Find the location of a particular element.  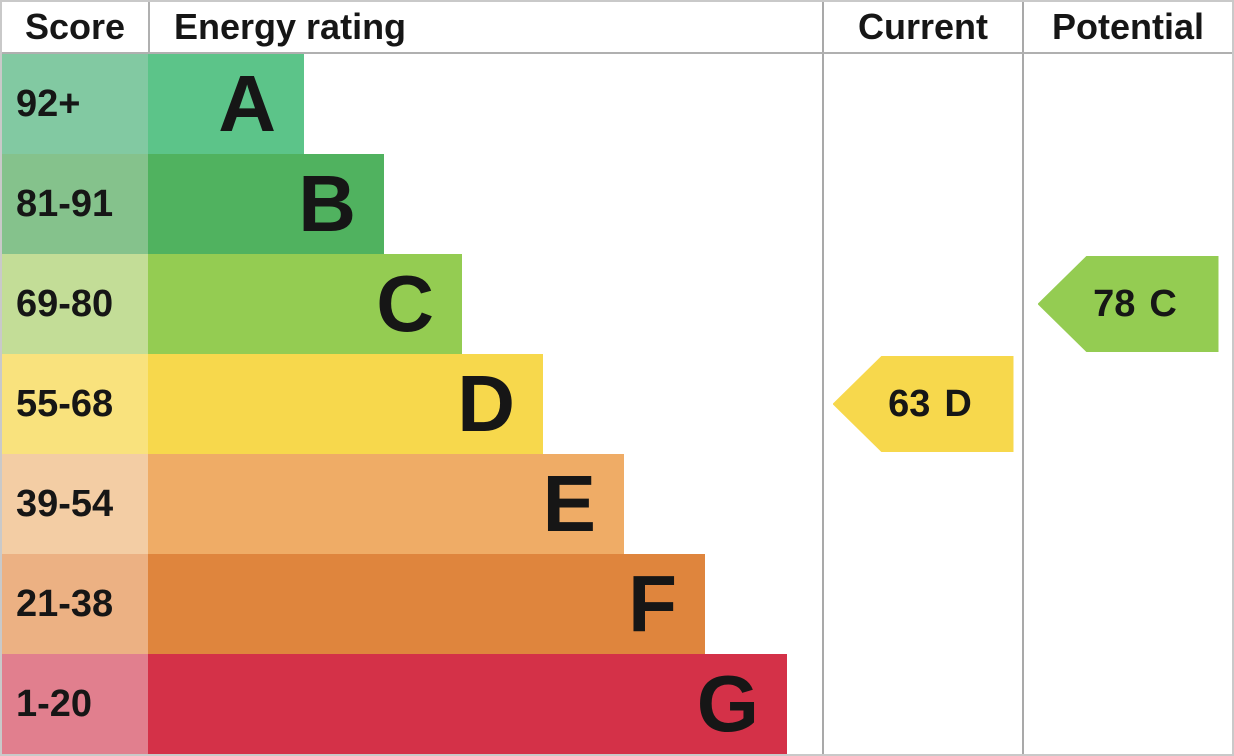

score-range-label: 39-54 is located at coordinates (65, 503).